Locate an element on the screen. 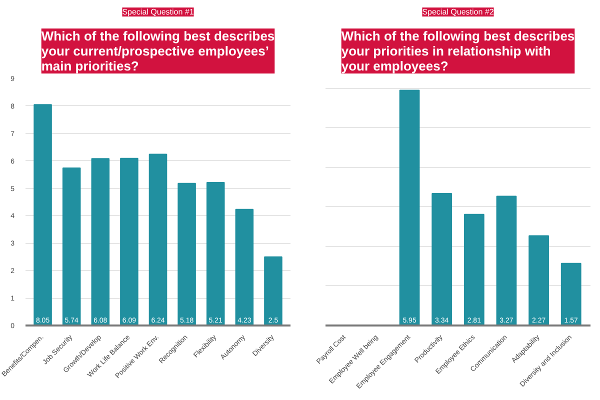 The height and width of the screenshot is (400, 600). chart-subtitle: Special Question #2 is located at coordinates (458, 12).